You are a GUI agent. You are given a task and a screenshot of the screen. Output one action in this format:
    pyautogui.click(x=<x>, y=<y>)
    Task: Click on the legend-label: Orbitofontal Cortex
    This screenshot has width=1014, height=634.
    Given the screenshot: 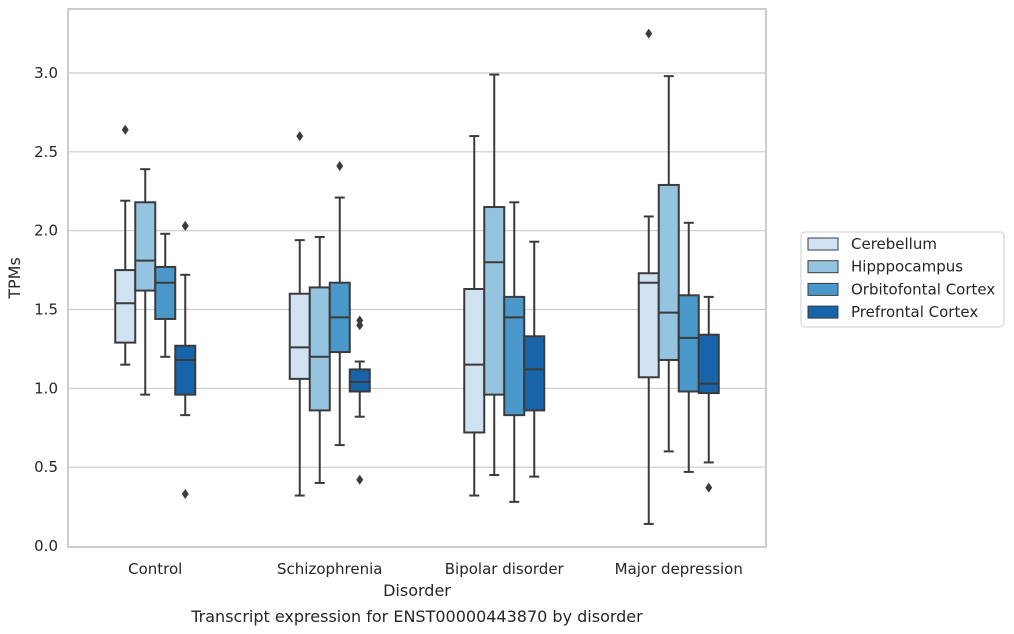 What is the action you would take?
    pyautogui.click(x=923, y=289)
    